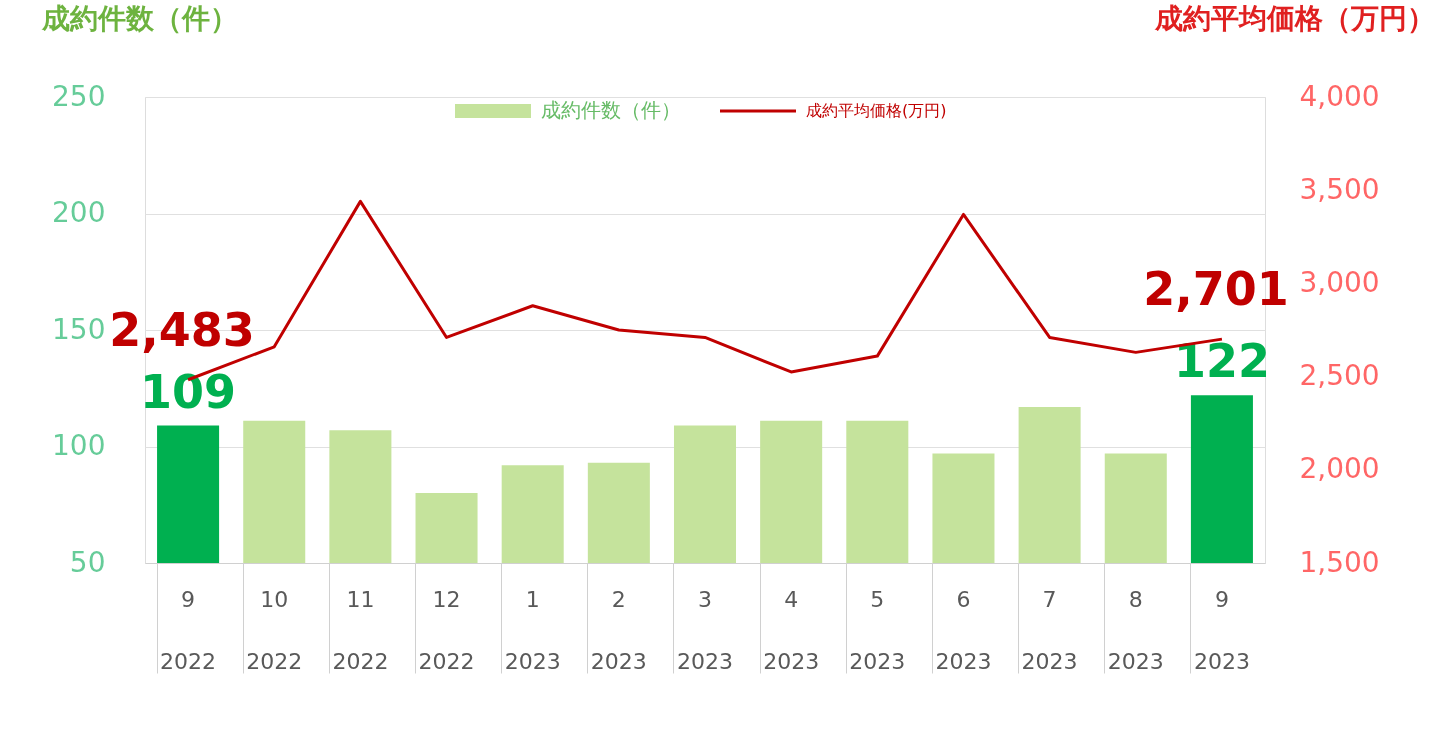  What do you see at coordinates (532, 630) in the screenshot?
I see `category-label: 1 2023` at bounding box center [532, 630].